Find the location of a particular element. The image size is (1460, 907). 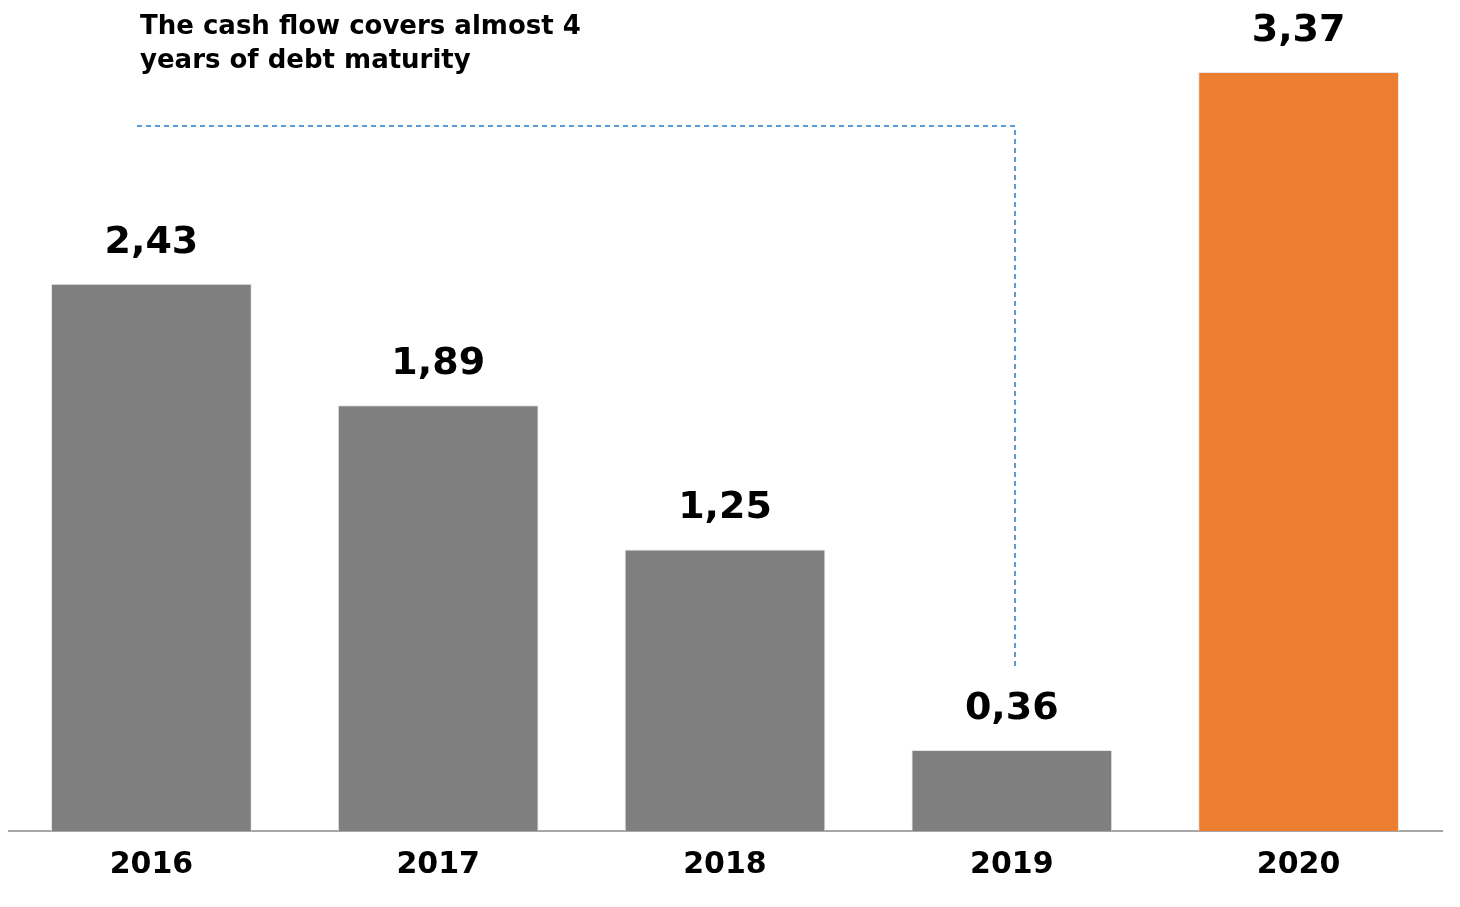

x-tick-label: 2016 is located at coordinates (151, 862).